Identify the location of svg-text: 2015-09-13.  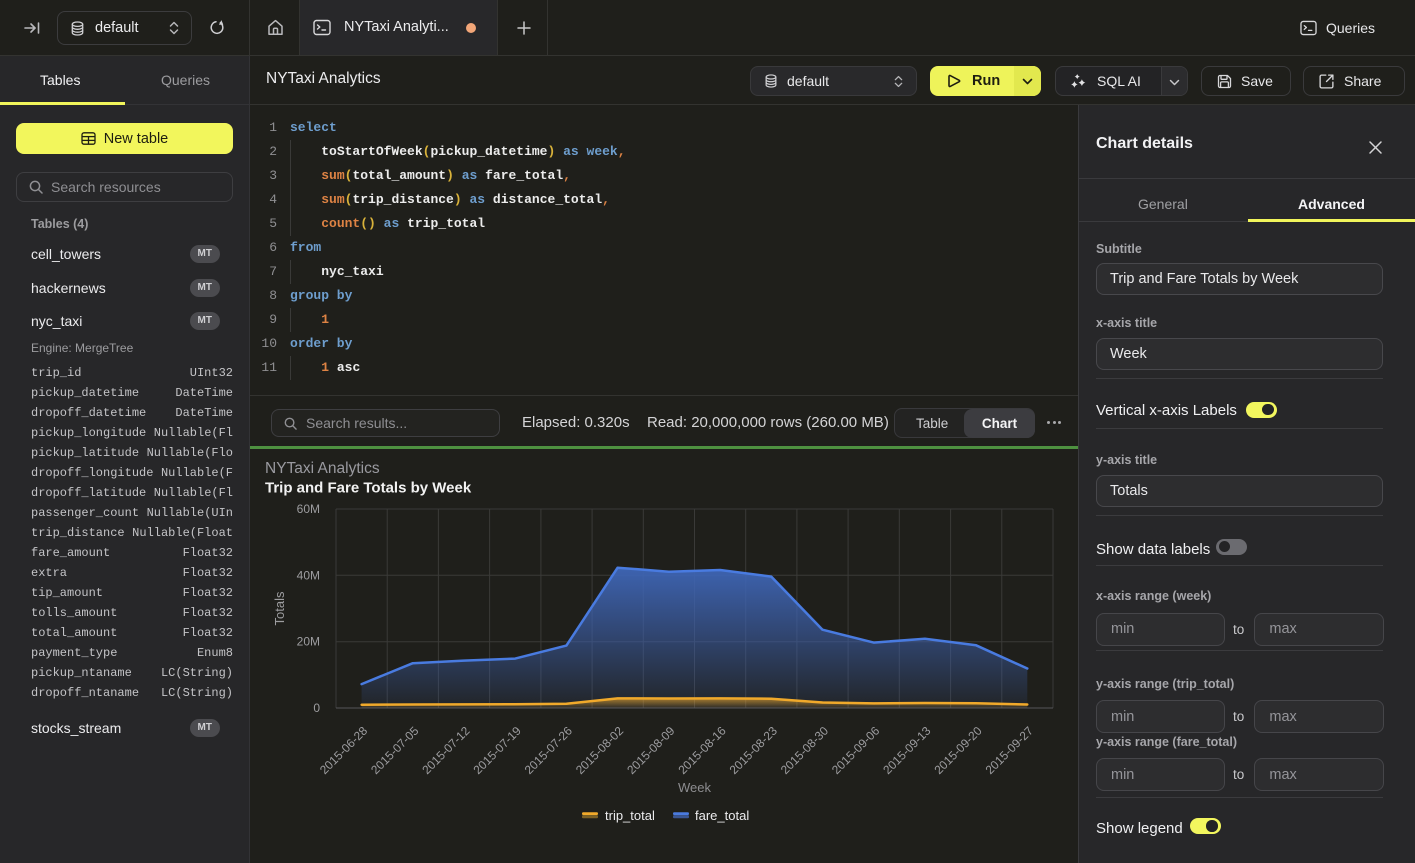
(907, 750).